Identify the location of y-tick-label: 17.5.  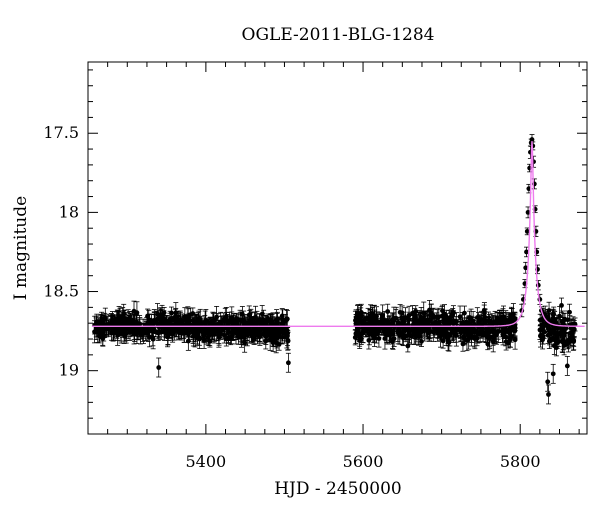
(61, 132).